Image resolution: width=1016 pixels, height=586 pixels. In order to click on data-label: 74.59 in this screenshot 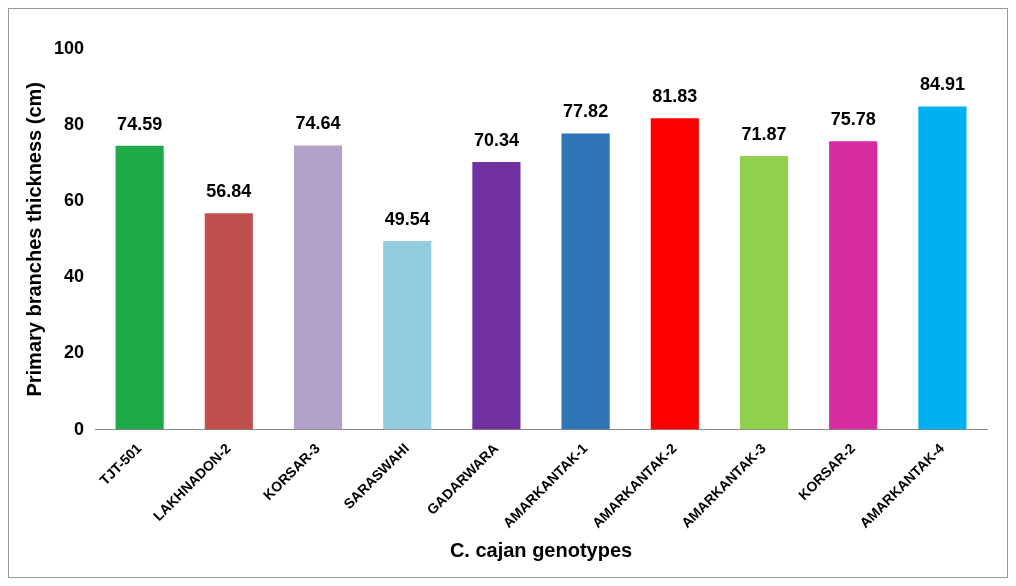, I will do `click(140, 123)`.